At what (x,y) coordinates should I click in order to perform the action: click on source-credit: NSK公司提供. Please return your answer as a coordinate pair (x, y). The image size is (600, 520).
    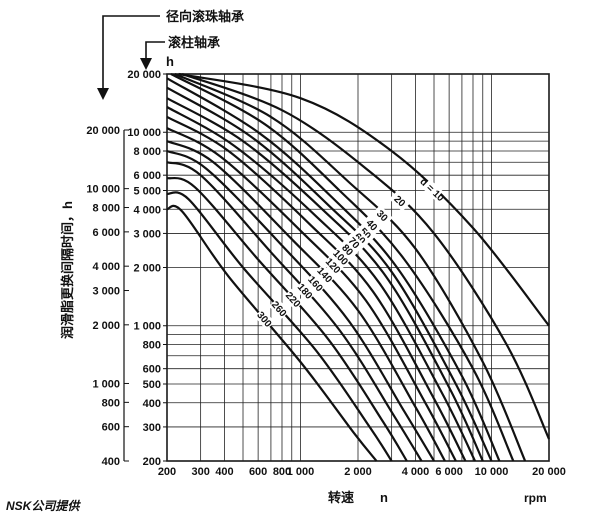
    Looking at the image, I should click on (43, 506).